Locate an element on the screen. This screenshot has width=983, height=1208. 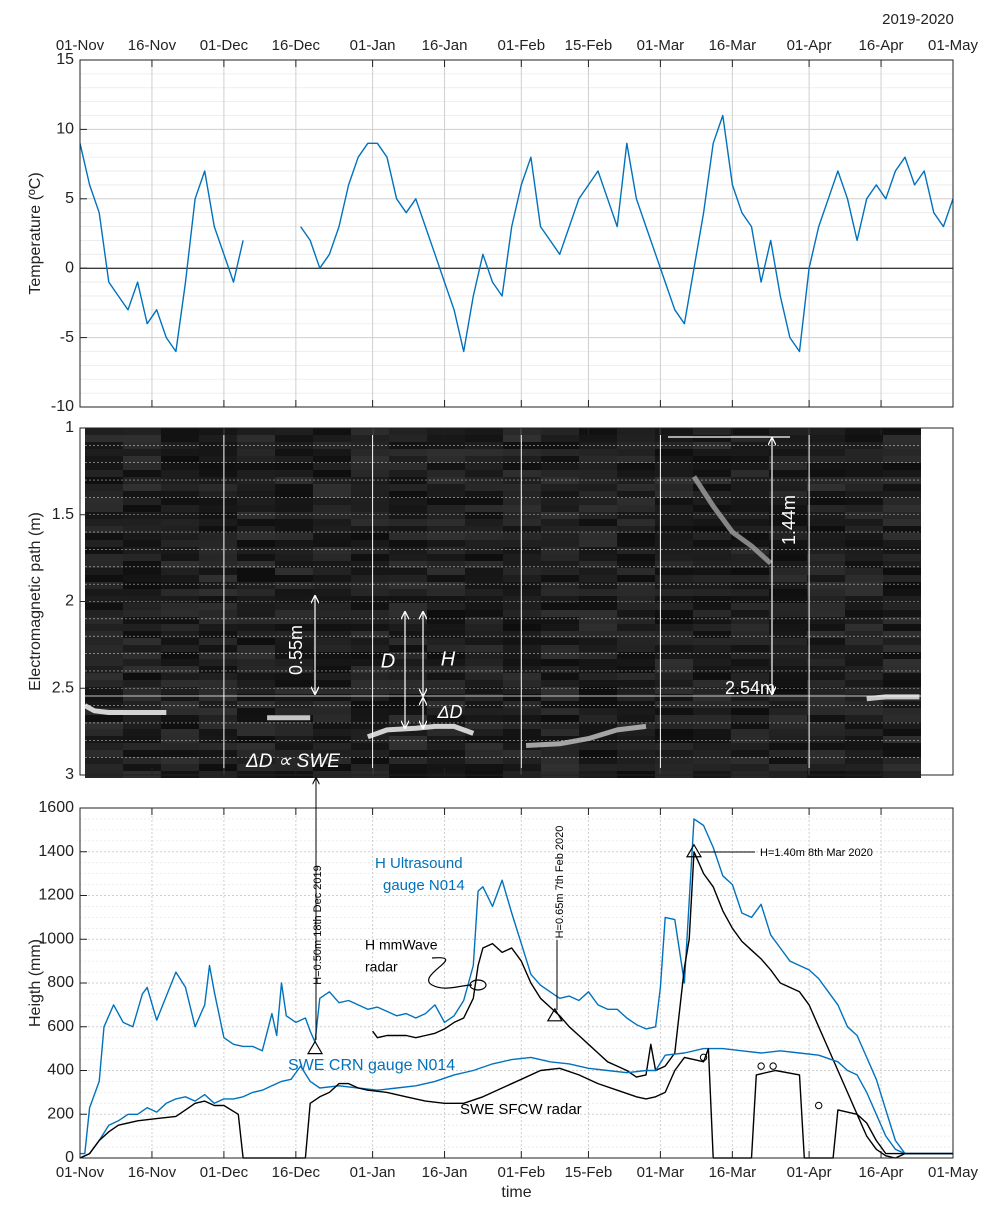
y-tick-label: 400 is located at coordinates (60, 1070).